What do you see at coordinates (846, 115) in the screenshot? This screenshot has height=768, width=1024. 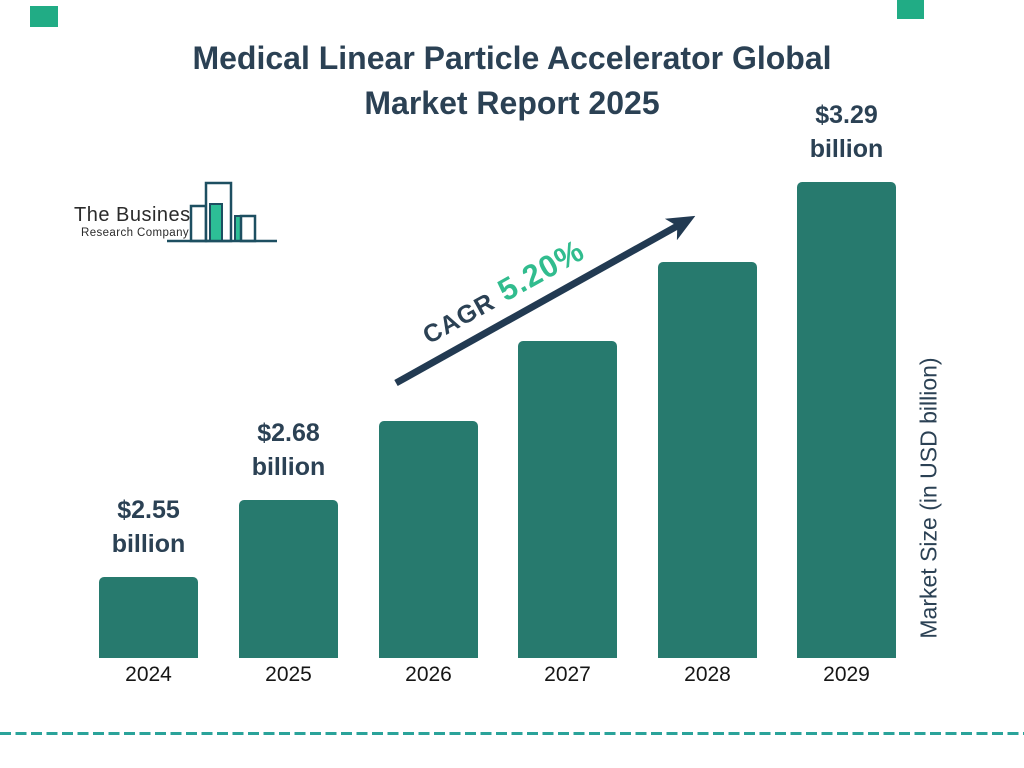 I see `value-label-amount: $3.29` at bounding box center [846, 115].